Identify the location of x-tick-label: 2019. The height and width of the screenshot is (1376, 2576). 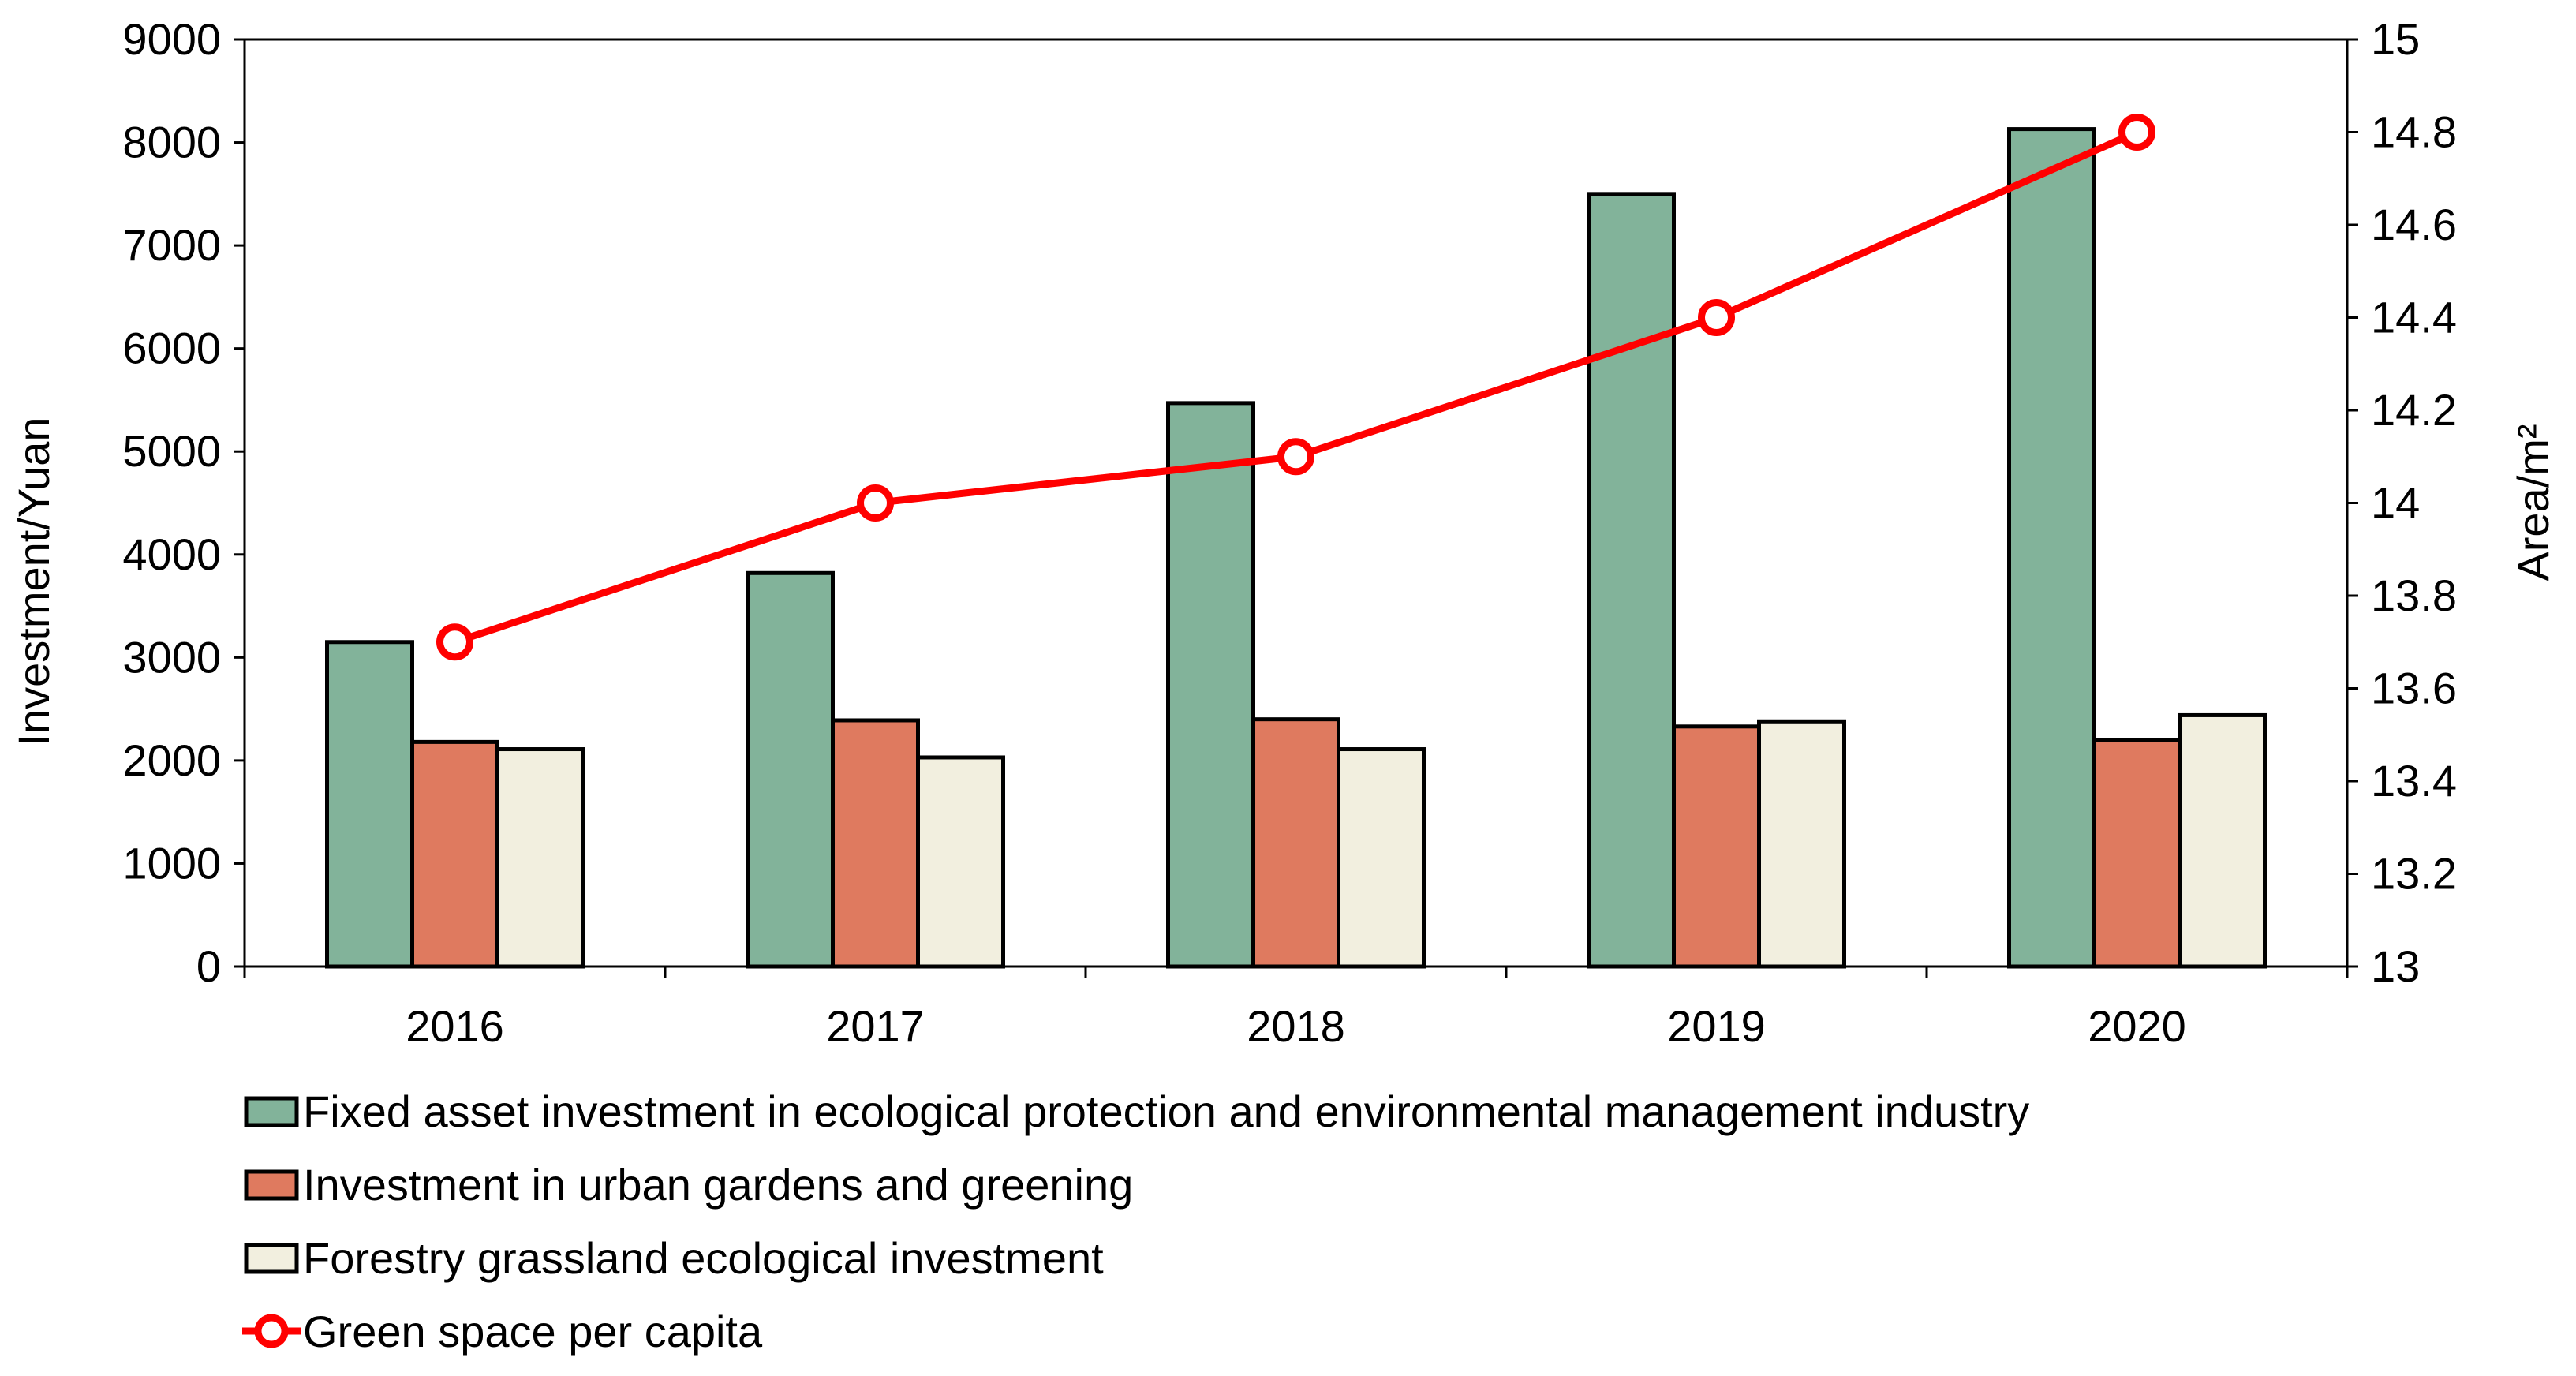
(1716, 1026).